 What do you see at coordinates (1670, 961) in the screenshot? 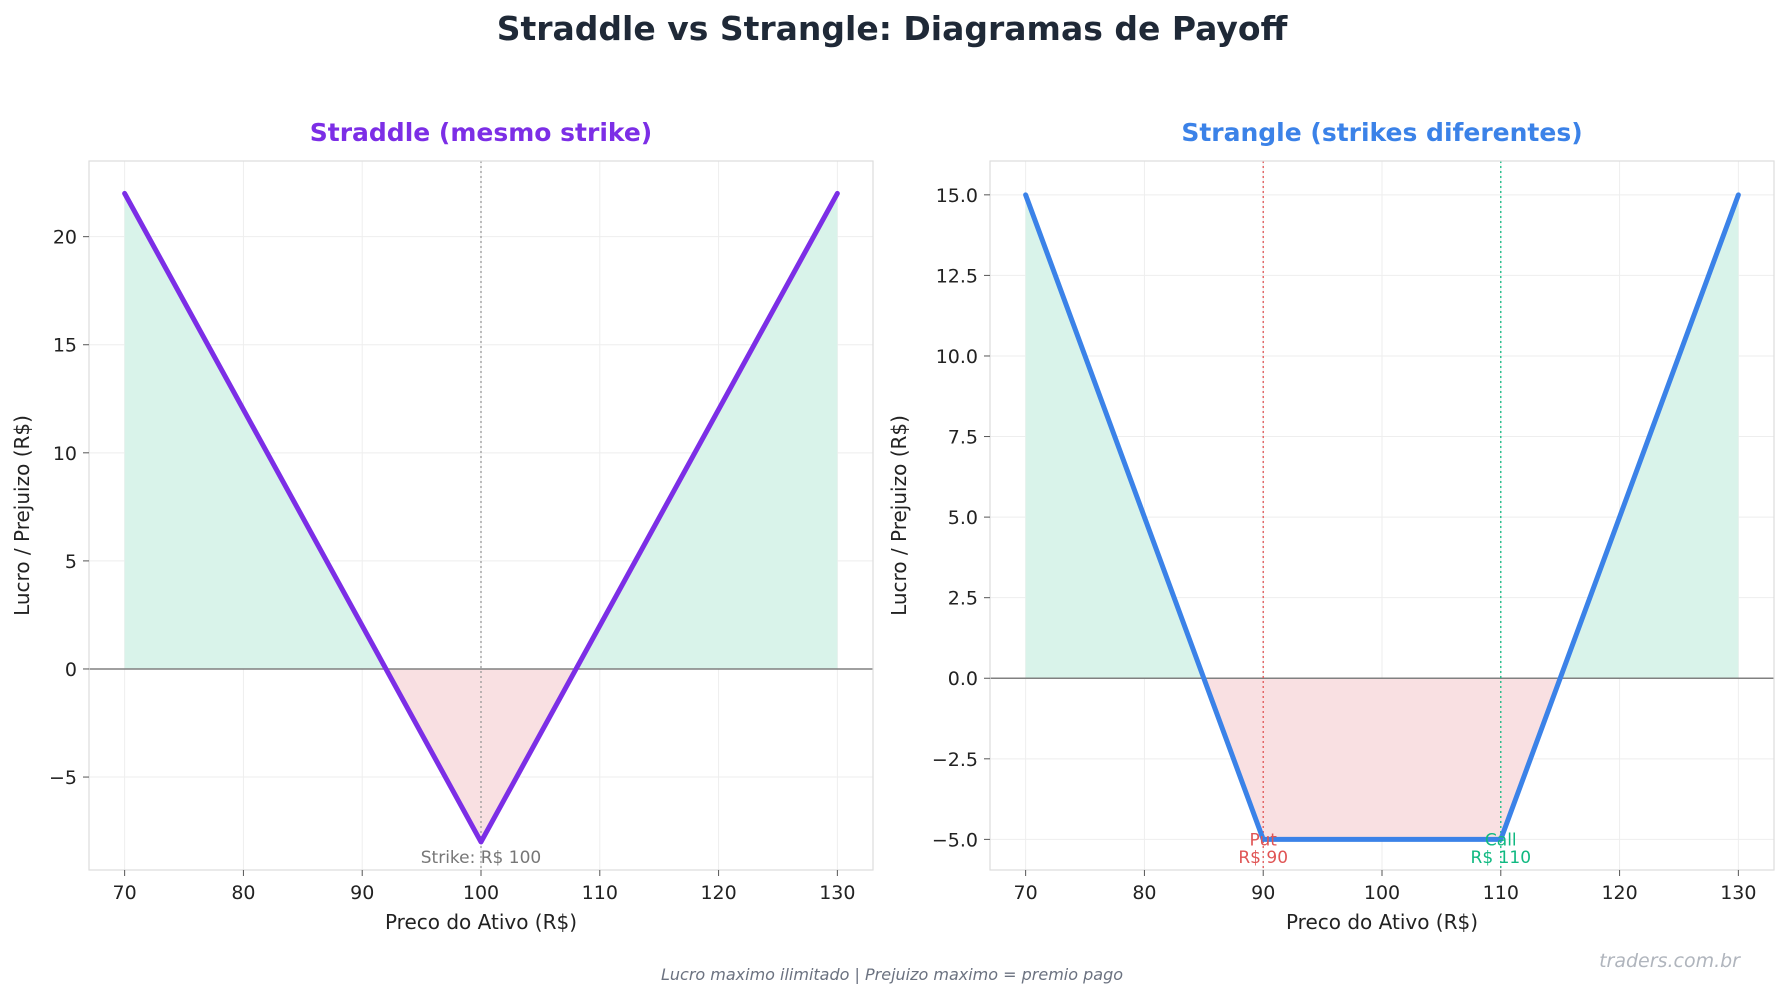
I see `watermark: traders.com.br` at bounding box center [1670, 961].